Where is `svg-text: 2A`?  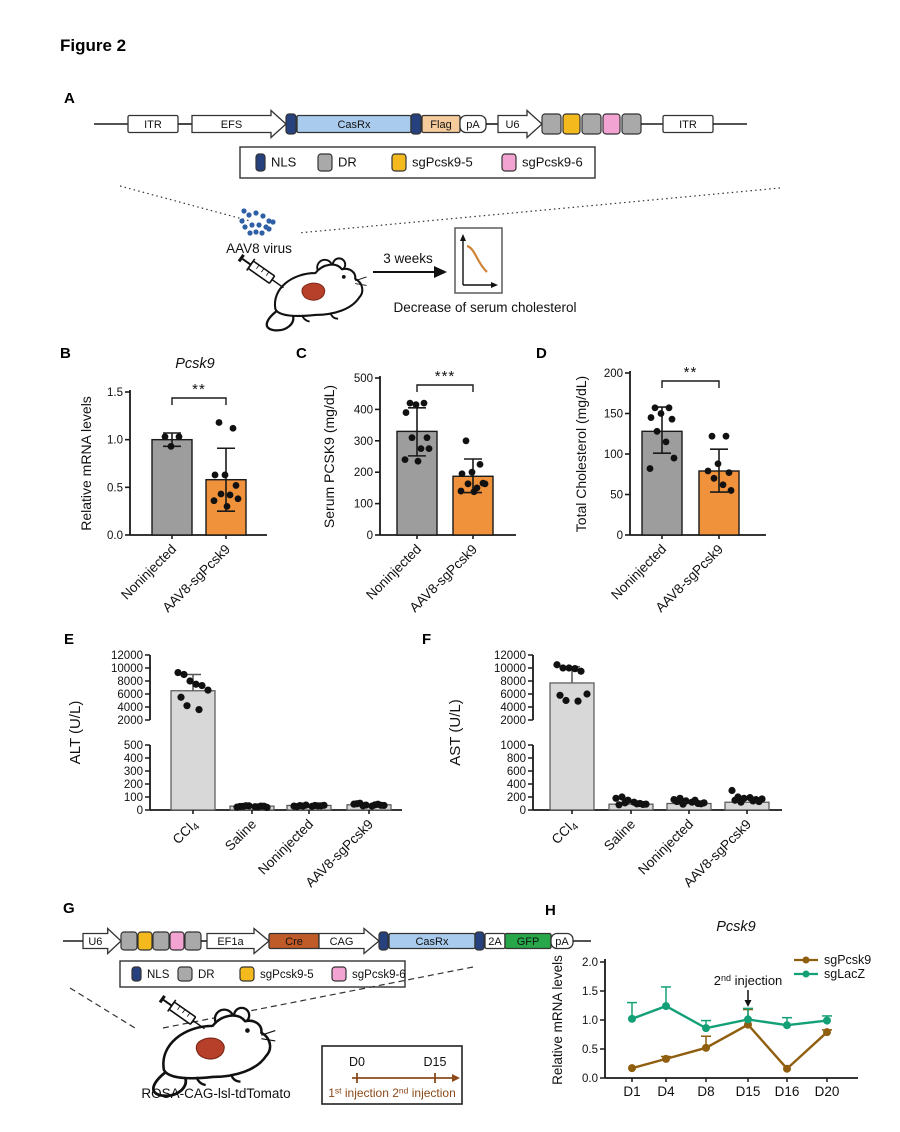
svg-text: 2A is located at coordinates (495, 942).